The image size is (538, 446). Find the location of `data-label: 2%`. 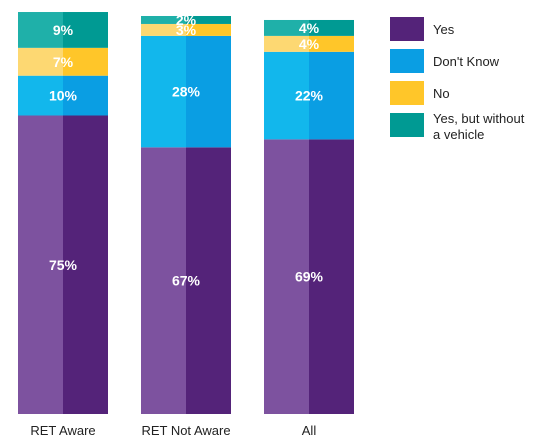

data-label: 2% is located at coordinates (186, 20).